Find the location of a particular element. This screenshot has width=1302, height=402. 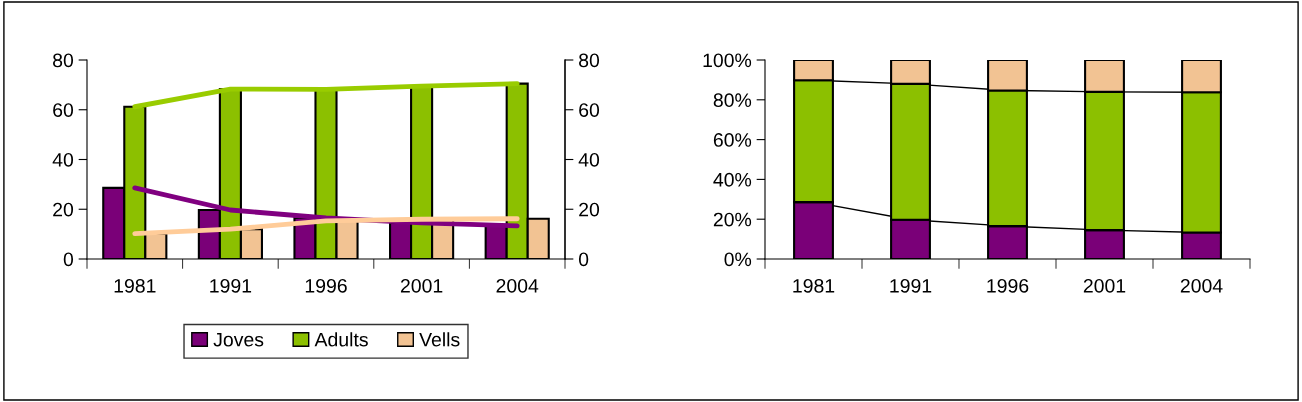

y-tick-label: 40 is located at coordinates (63, 159).